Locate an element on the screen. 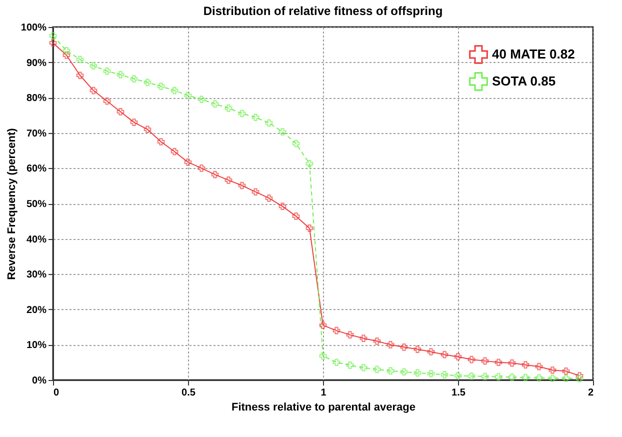 The height and width of the screenshot is (437, 622). y-tick-label: 10% is located at coordinates (36, 346).